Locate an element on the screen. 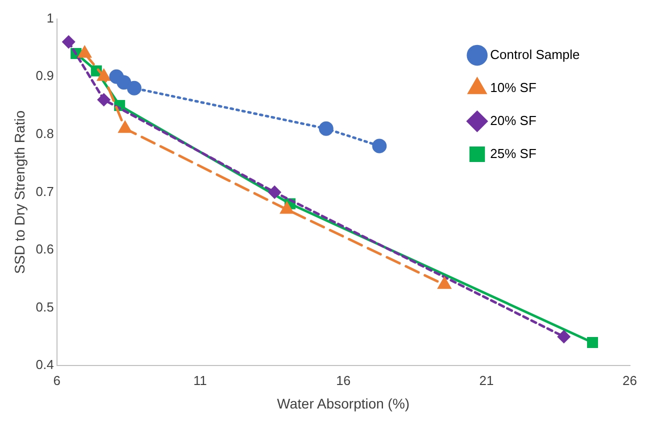 The image size is (648, 425). y-tick-label: 0.7 is located at coordinates (45, 191).